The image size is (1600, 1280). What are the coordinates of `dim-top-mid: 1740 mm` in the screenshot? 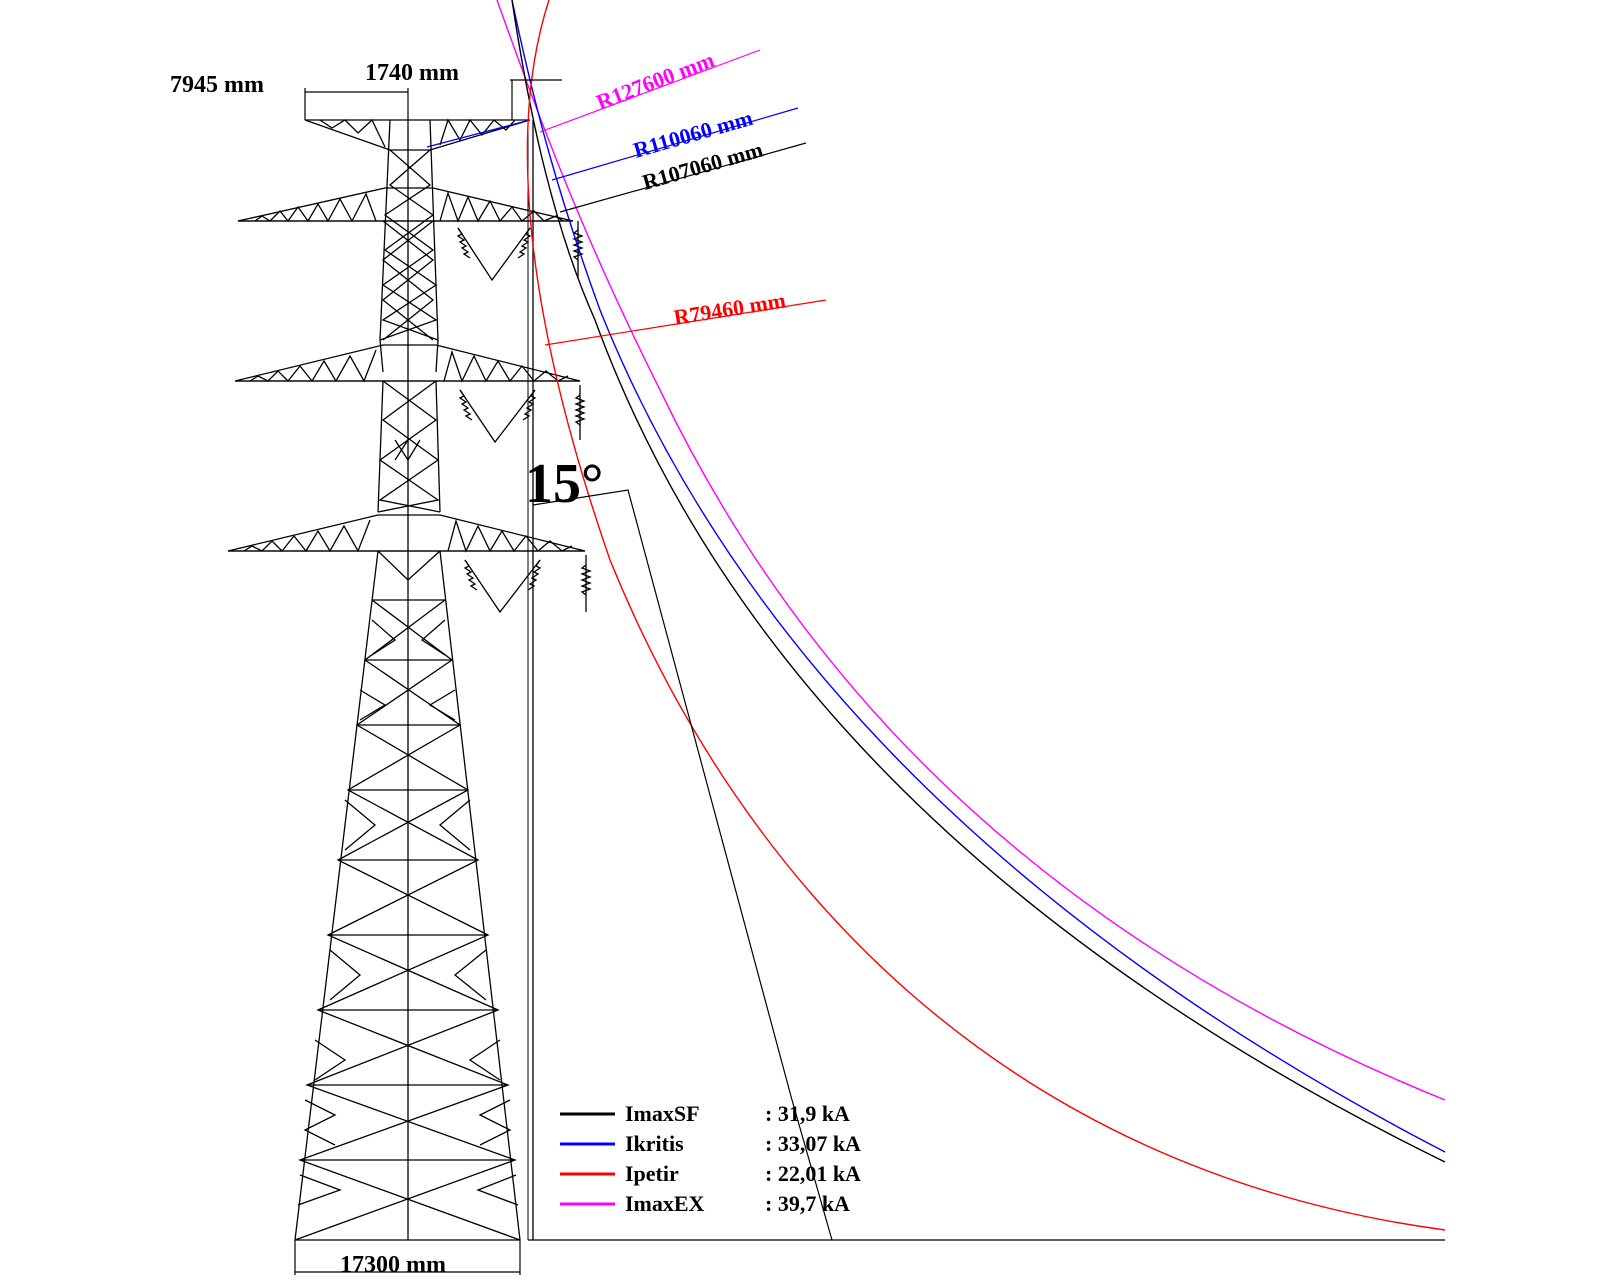 It's located at (412, 73).